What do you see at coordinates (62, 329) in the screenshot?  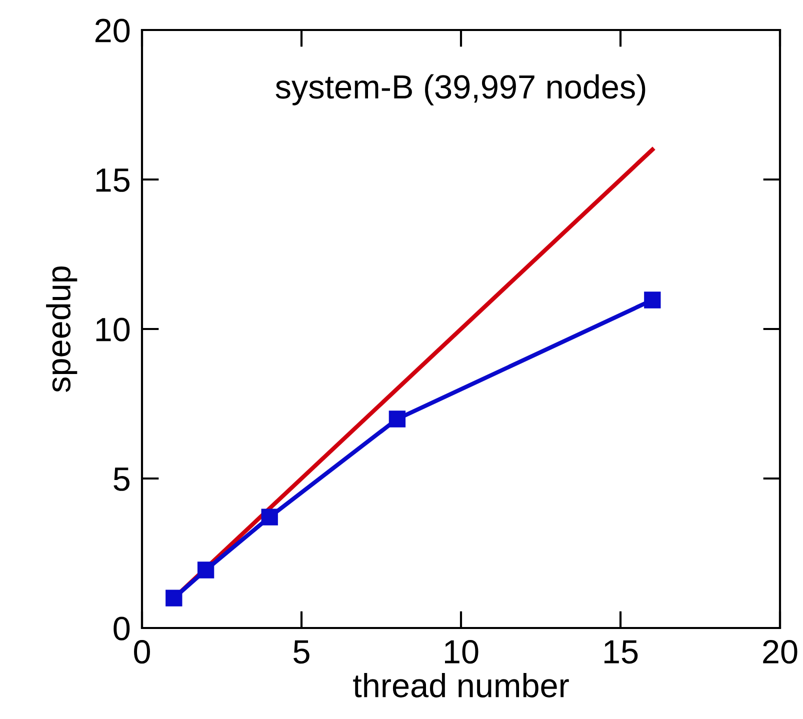 I see `y-axis-title: speedup` at bounding box center [62, 329].